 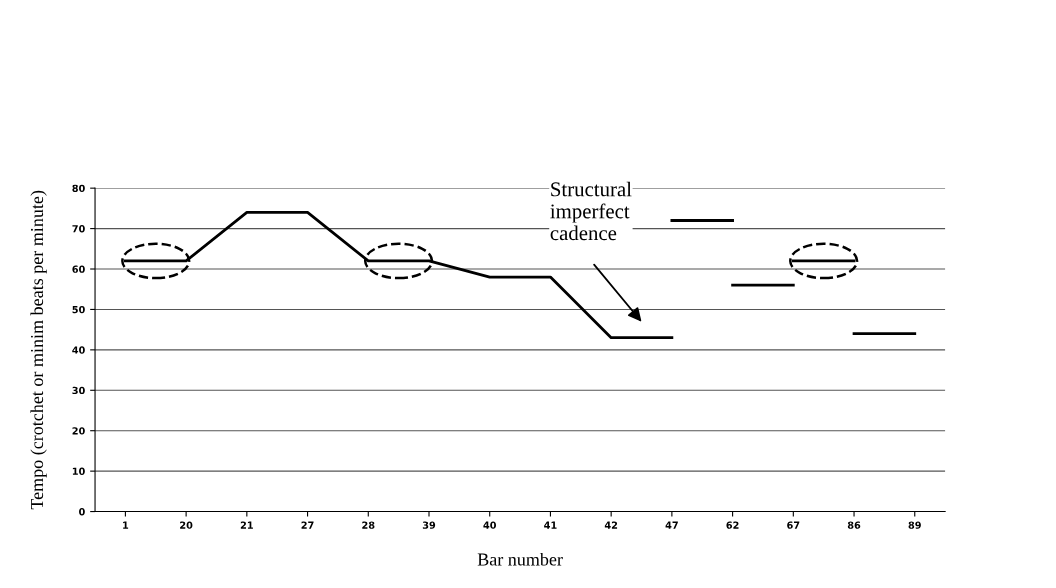 I want to click on x-axis-title: Bar number, so click(x=520, y=559).